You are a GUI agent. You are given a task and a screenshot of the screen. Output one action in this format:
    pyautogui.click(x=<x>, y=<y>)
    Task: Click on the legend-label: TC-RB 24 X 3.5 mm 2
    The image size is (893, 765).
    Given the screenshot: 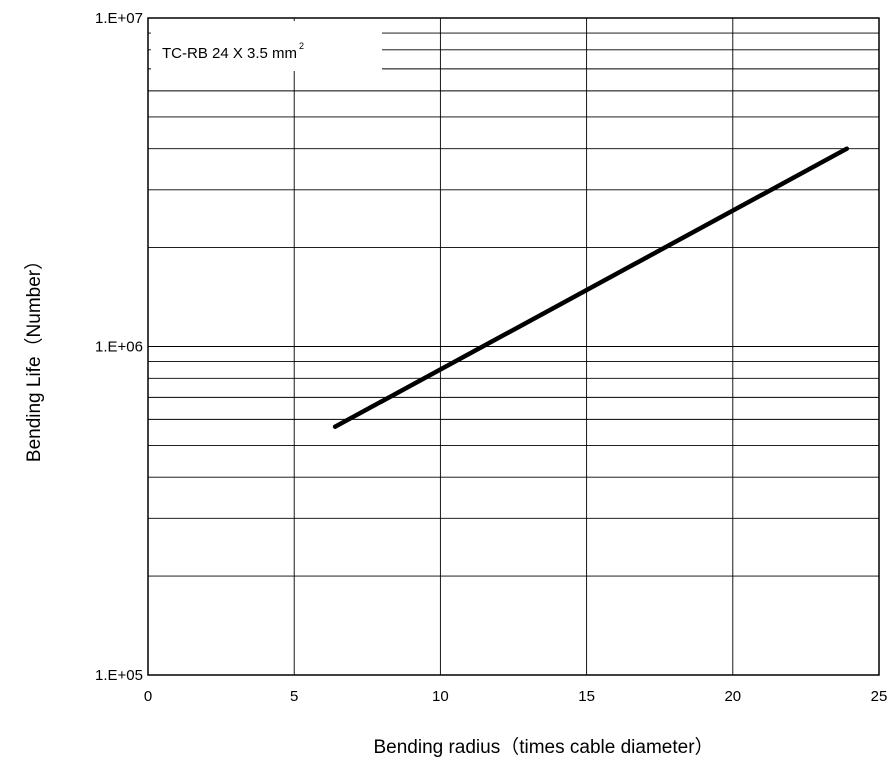 What is the action you would take?
    pyautogui.click(x=233, y=51)
    